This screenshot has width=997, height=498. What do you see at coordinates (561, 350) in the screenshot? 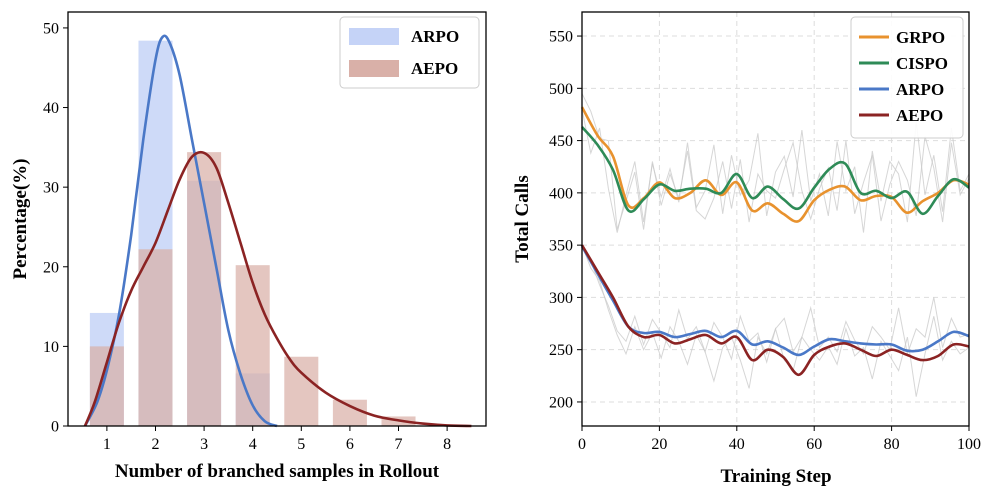
I see `right-y-tick-label: 250` at bounding box center [561, 350].